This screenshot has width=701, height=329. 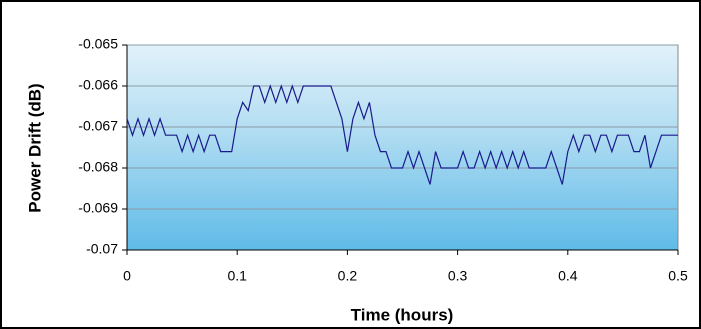 What do you see at coordinates (568, 276) in the screenshot?
I see `x-tick-label: 0.4` at bounding box center [568, 276].